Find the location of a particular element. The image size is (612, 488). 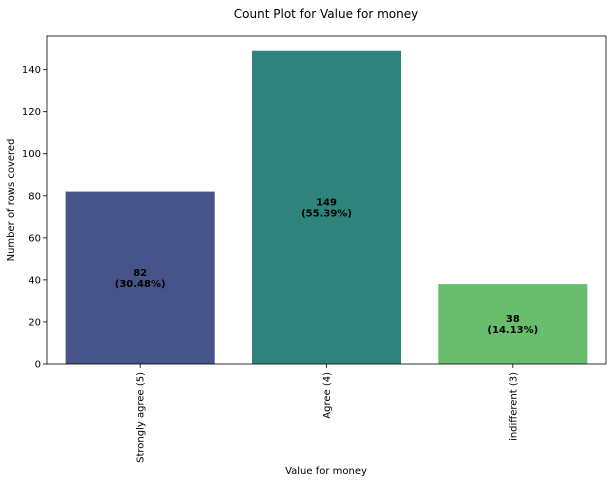

y-axis-ticks: 0 20 40 60 80 100 120 140 is located at coordinates (34, 218).